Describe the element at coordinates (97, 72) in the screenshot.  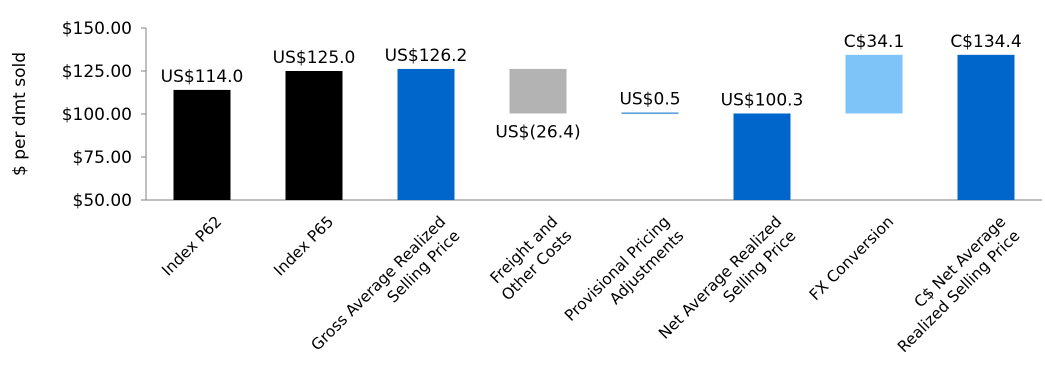
I see `y-tick-label: $125.00` at that location.